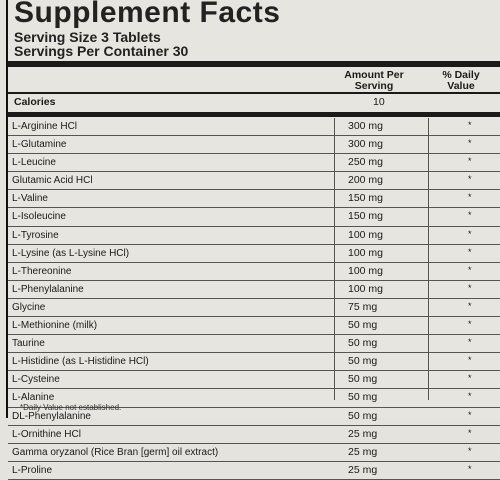 The width and height of the screenshot is (500, 480). I want to click on header-daily: % Daily, so click(461, 75).